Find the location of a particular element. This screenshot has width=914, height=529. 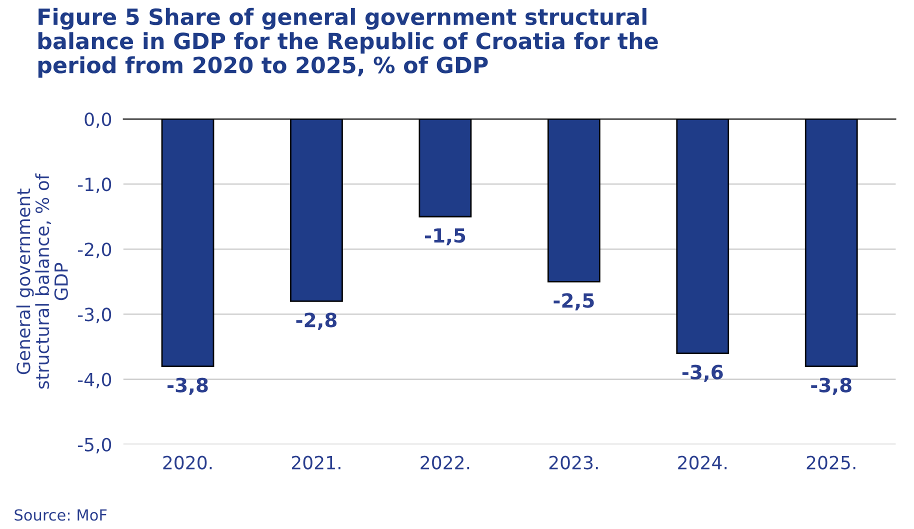

data-label: -1,5 is located at coordinates (445, 237).